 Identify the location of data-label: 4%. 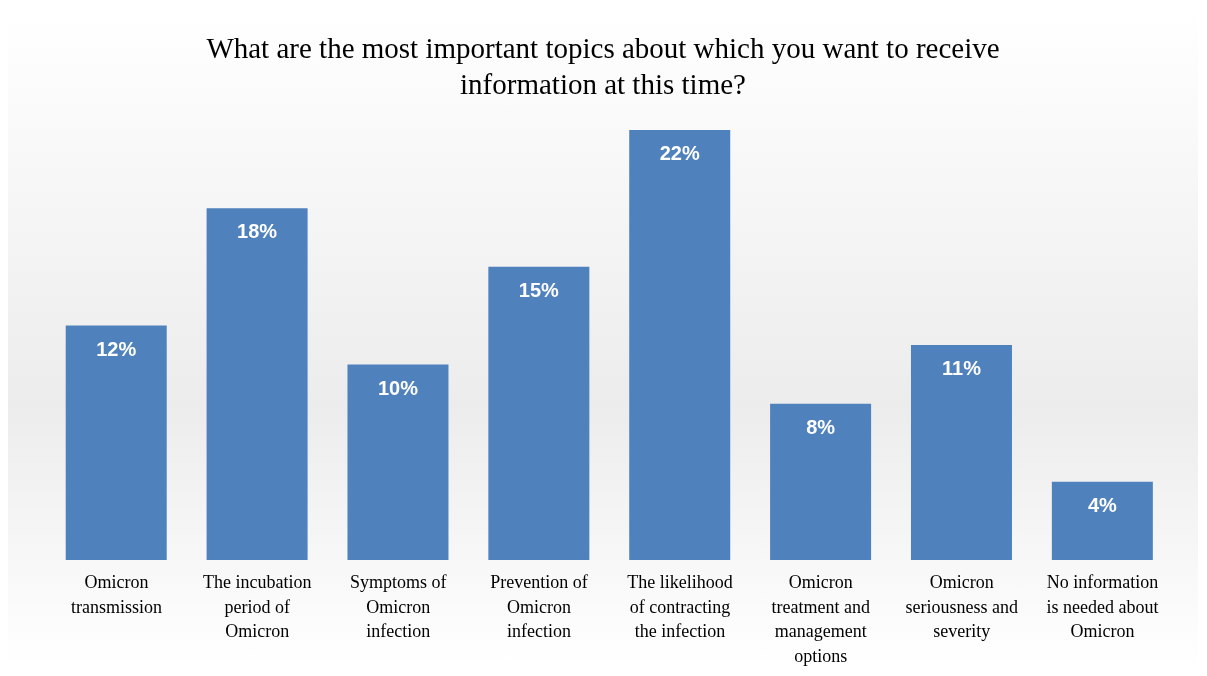
(1102, 505).